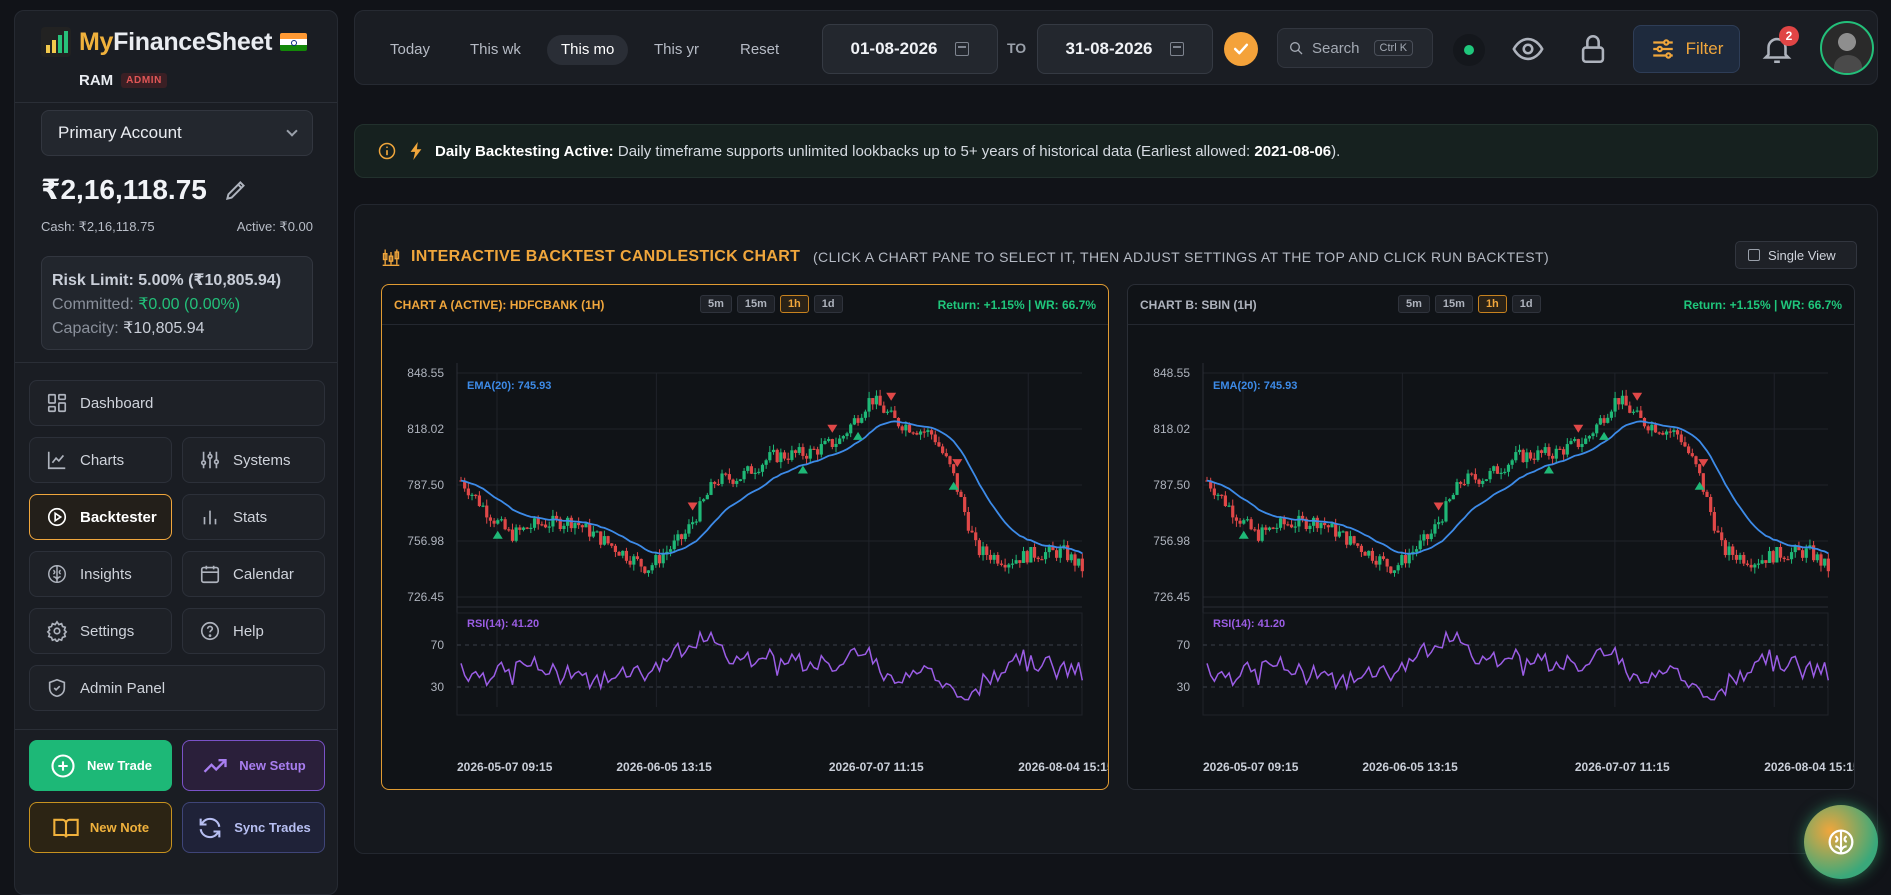 This screenshot has width=1891, height=895. What do you see at coordinates (100, 765) in the screenshot?
I see `new-trade-button: New Trade` at bounding box center [100, 765].